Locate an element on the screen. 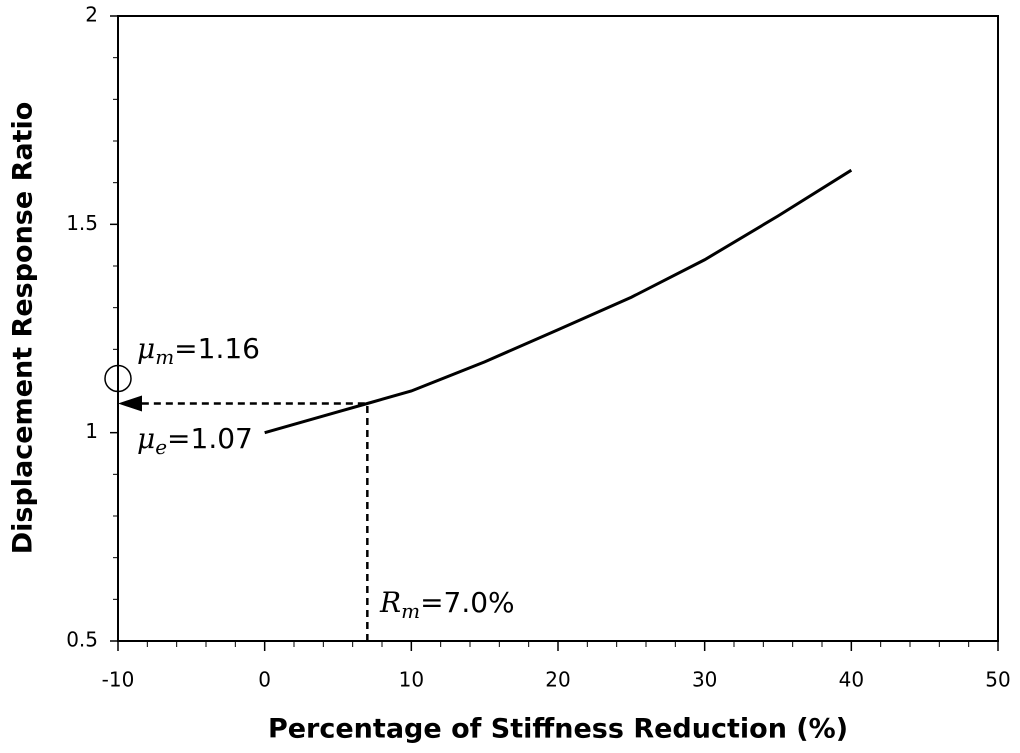 Image resolution: width=1020 pixels, height=753 pixels. x-tick-label: 40 is located at coordinates (851, 680).